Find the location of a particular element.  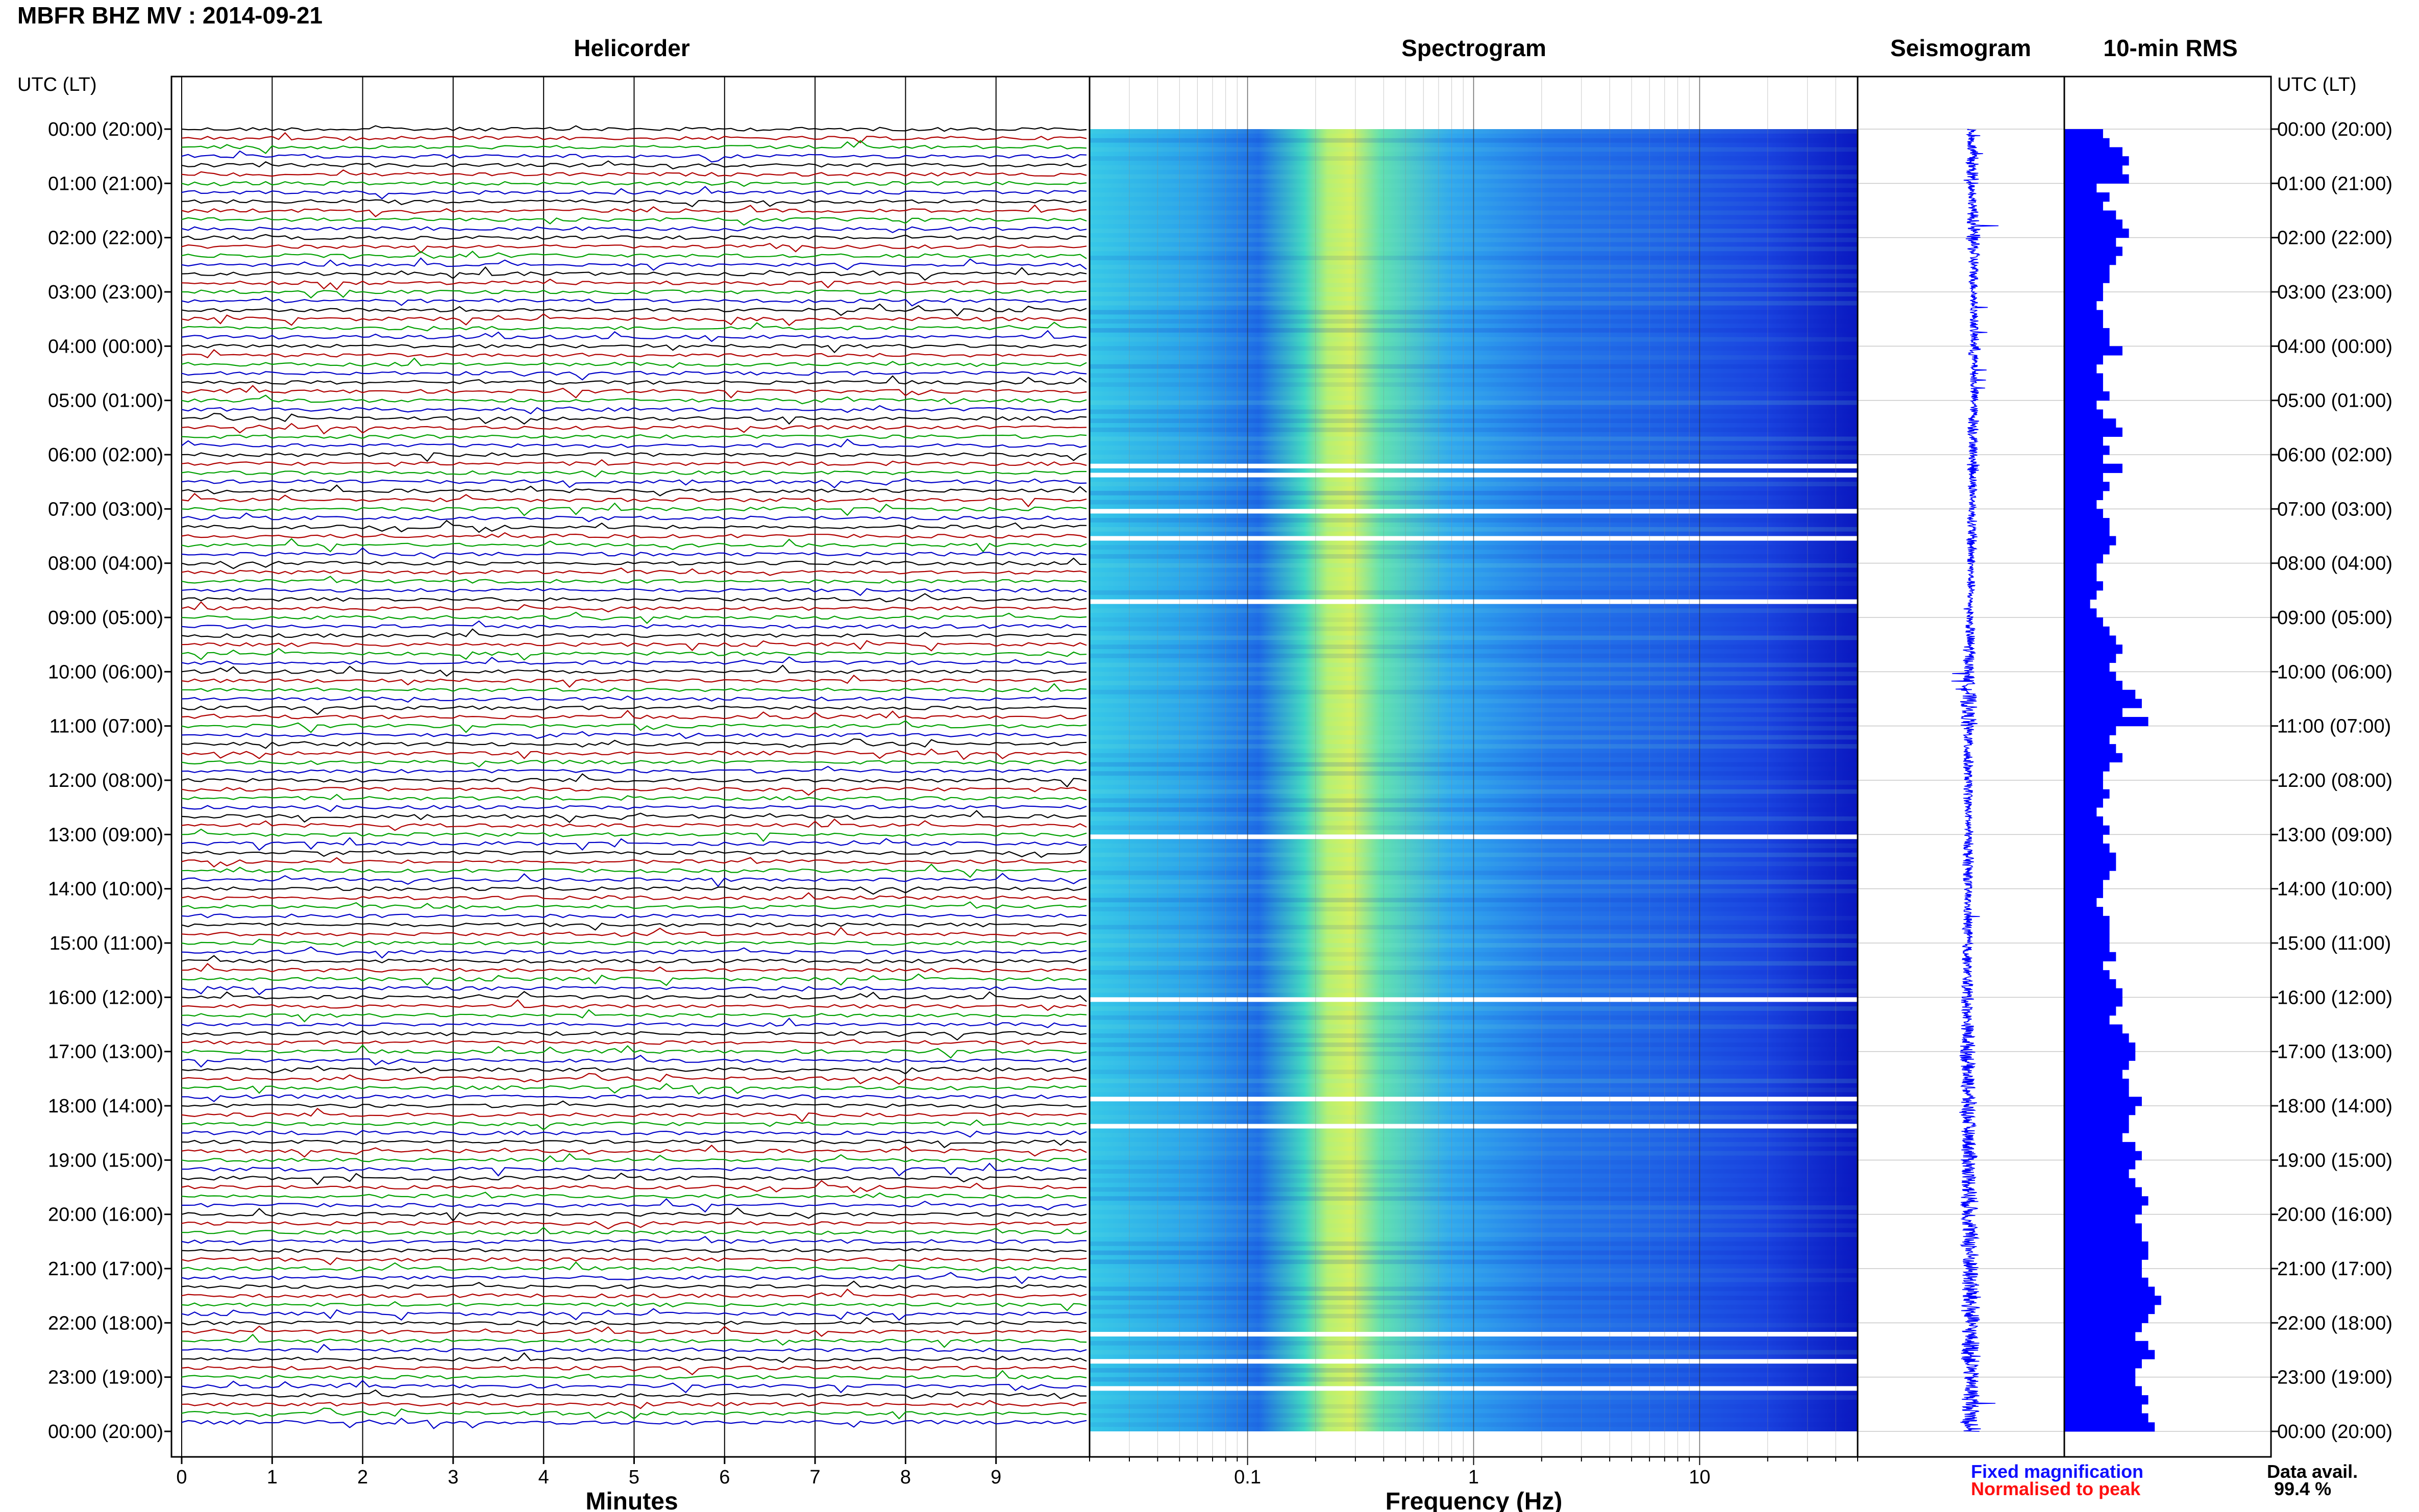

hour-label-right: 03:00 (23:00) is located at coordinates (2334, 292).